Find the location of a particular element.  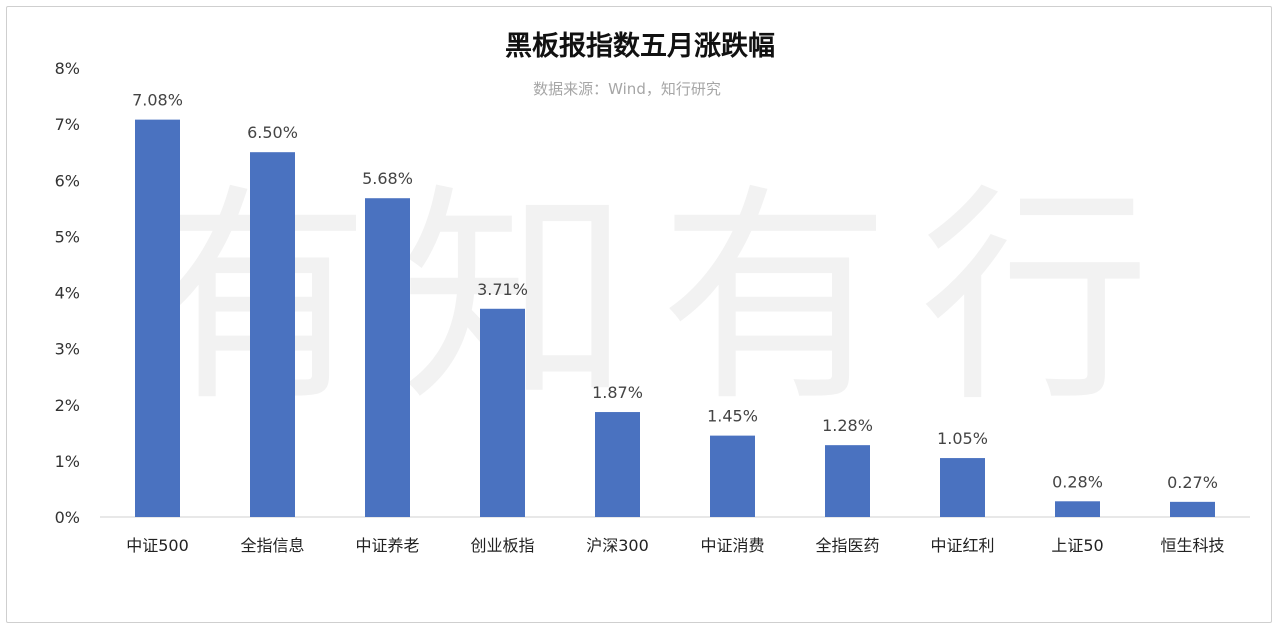

x-category-label: 沪深300 is located at coordinates (617, 545).